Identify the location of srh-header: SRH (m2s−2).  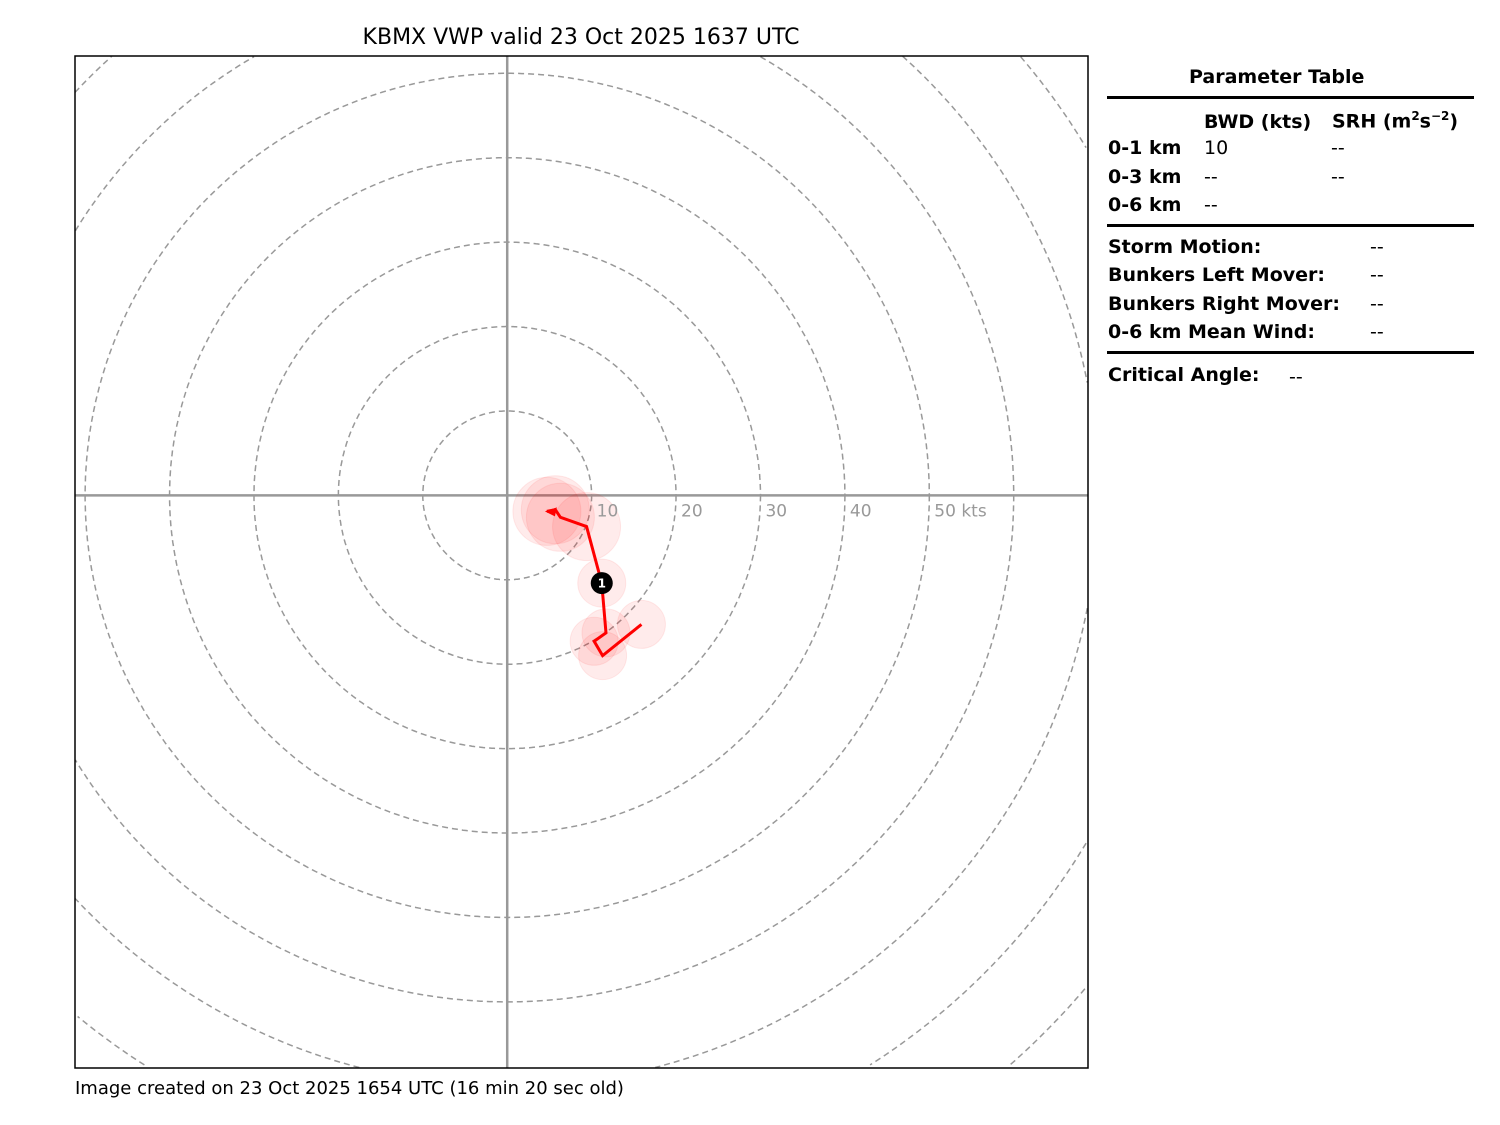
(1395, 121).